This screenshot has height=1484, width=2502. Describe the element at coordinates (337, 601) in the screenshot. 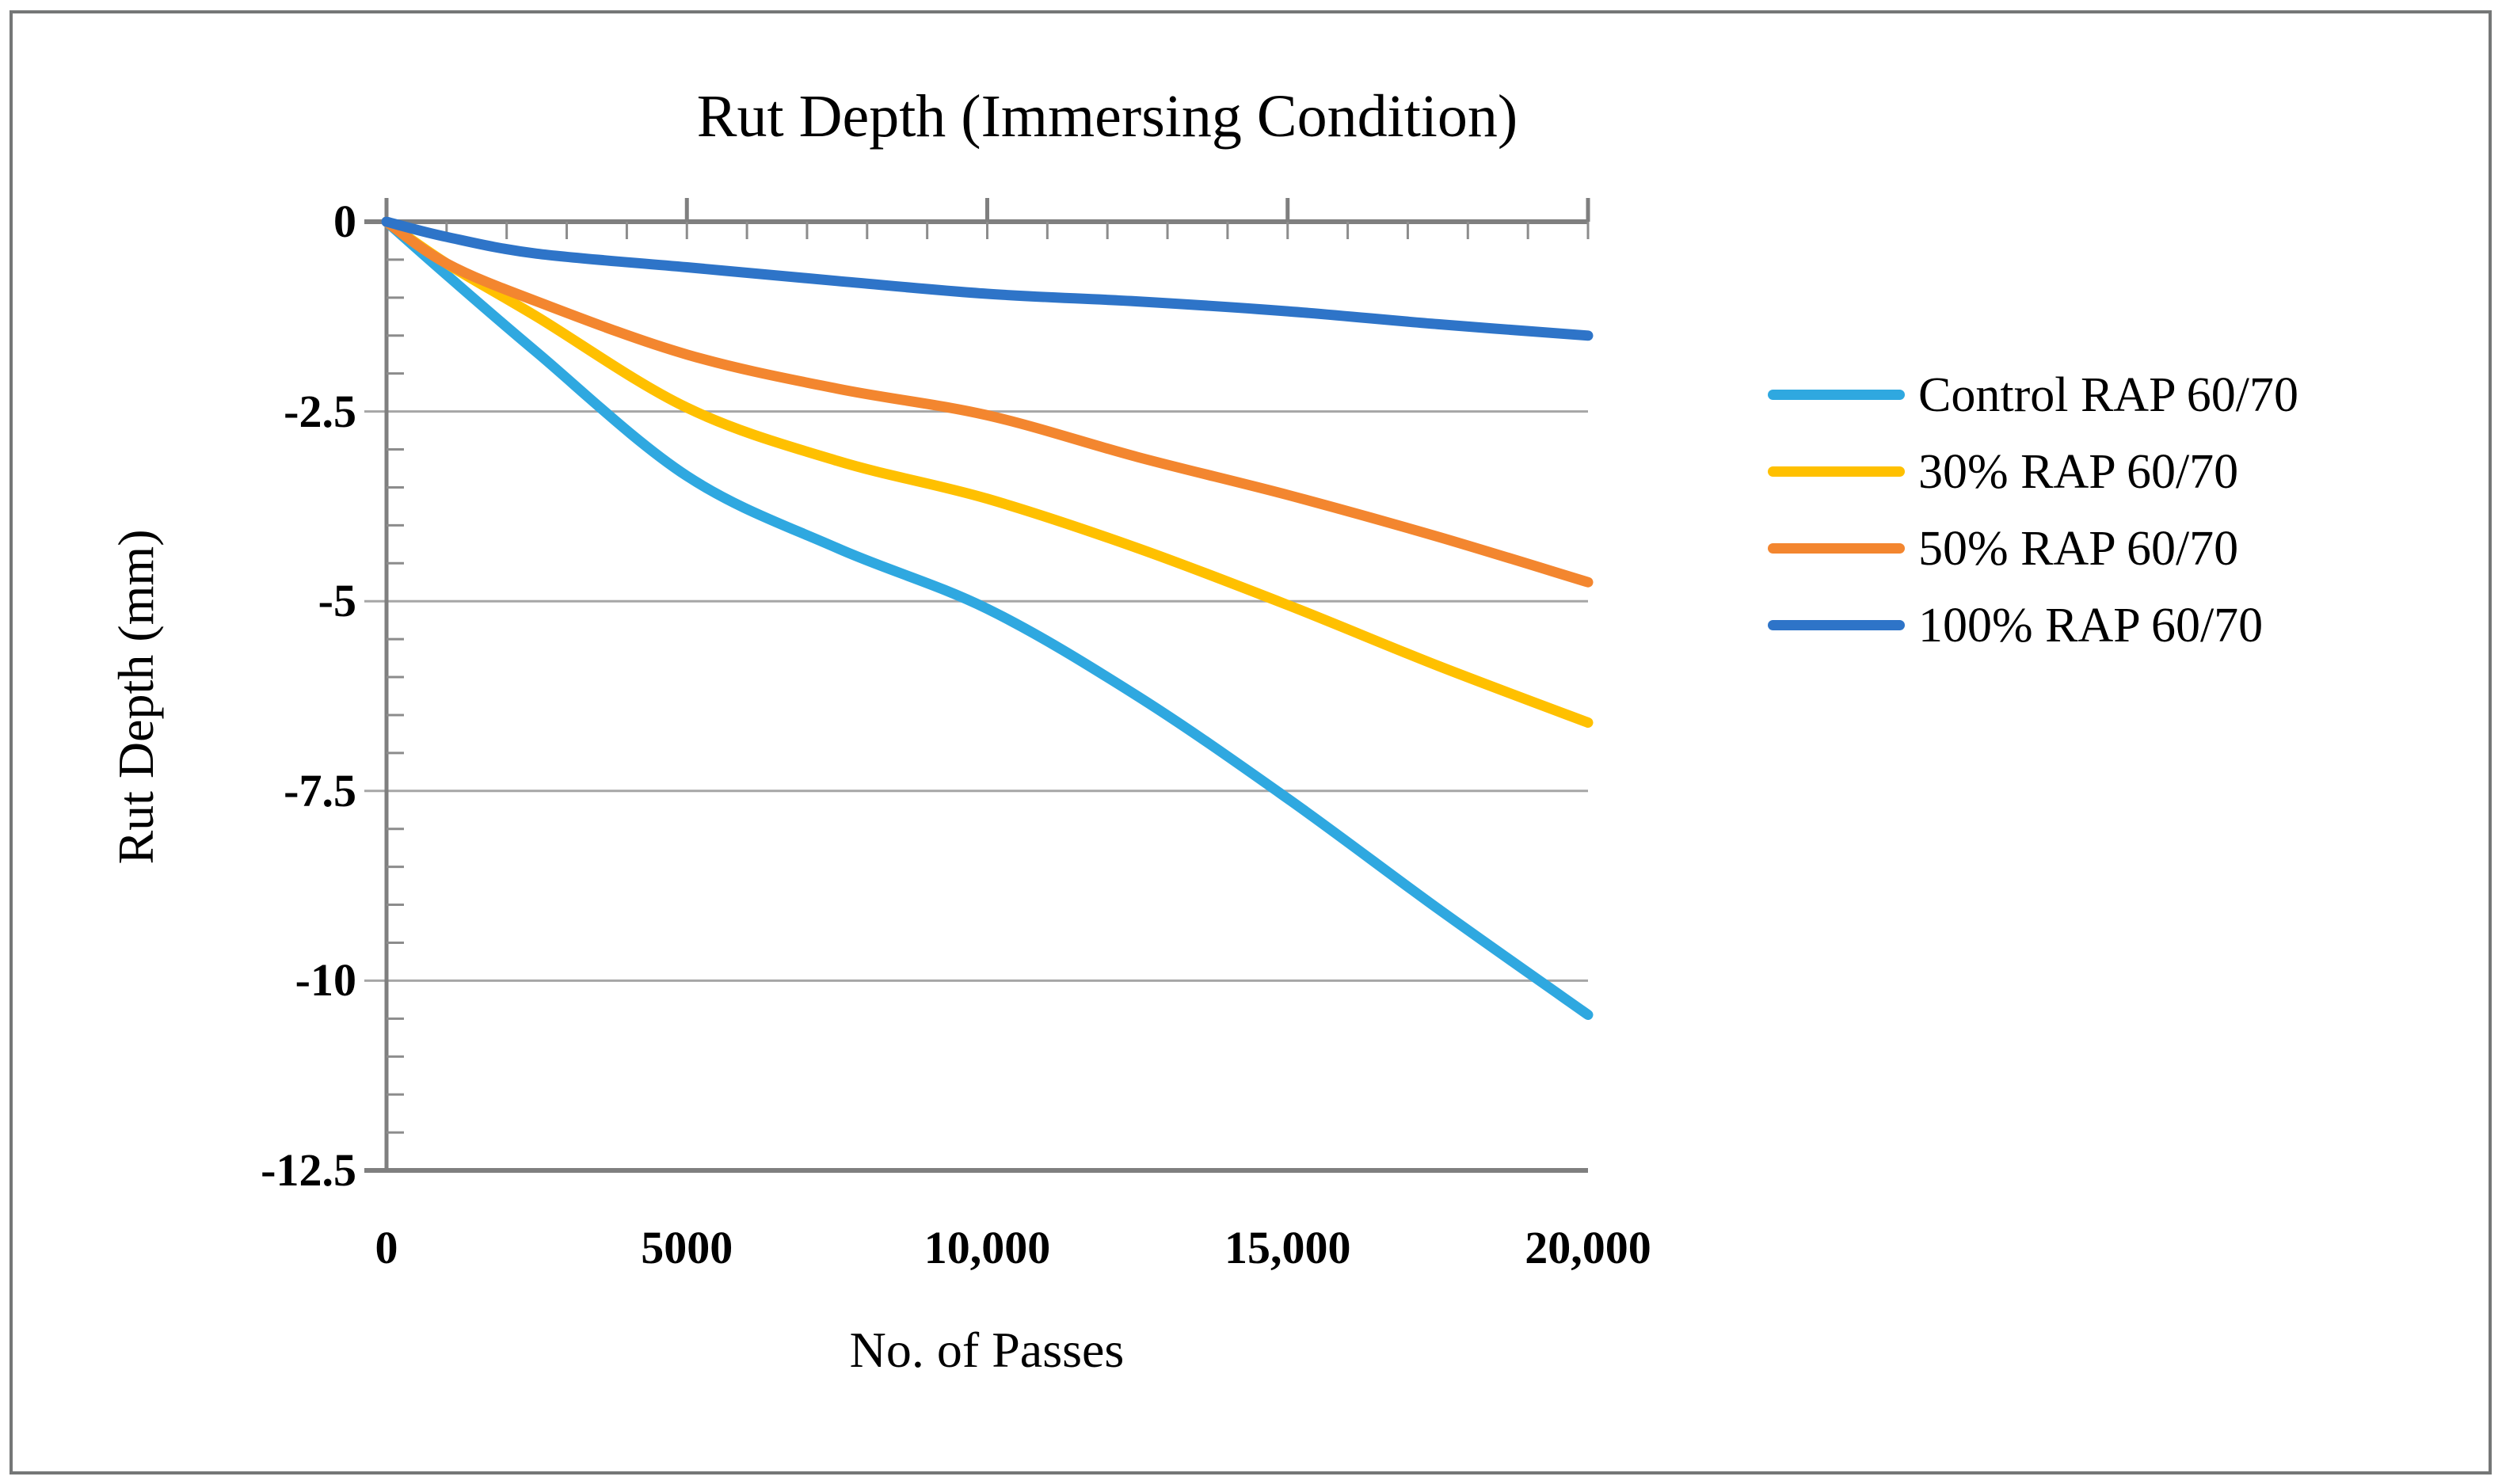

I see `y-tick-label: -5` at that location.